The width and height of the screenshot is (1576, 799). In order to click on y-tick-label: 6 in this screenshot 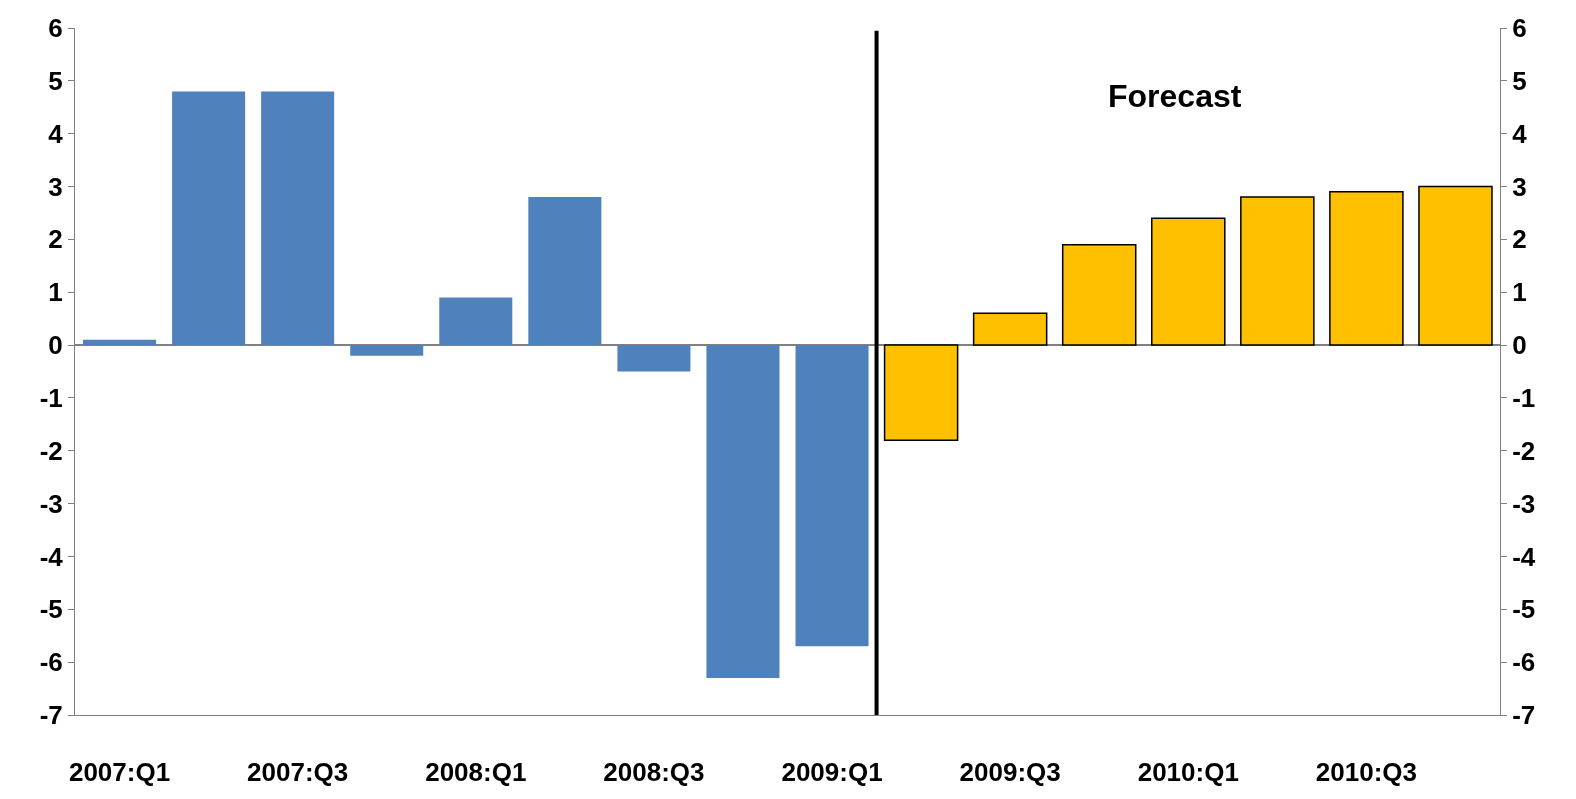, I will do `click(55, 28)`.